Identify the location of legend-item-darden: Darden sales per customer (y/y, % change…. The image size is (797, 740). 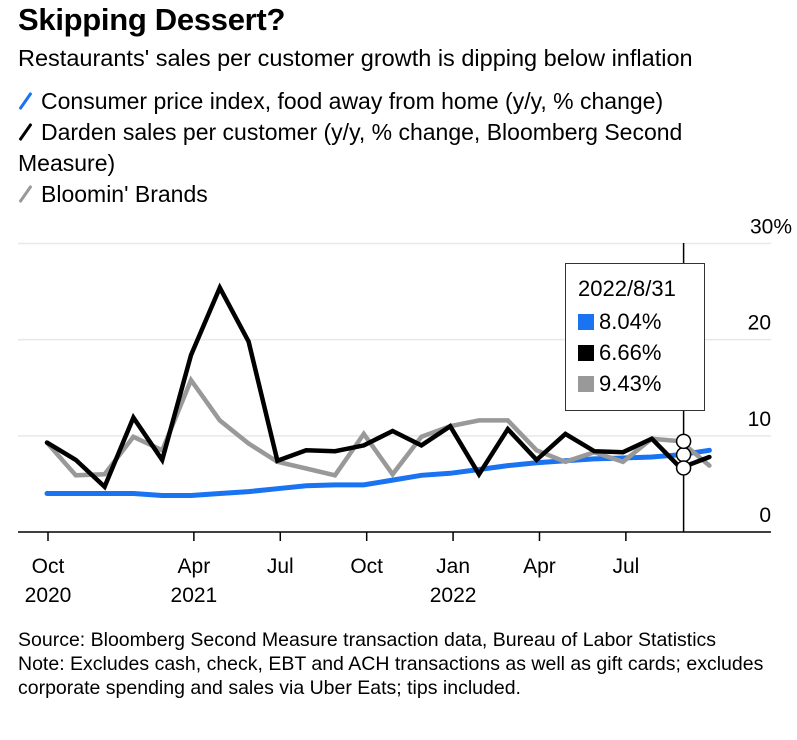
(398, 148).